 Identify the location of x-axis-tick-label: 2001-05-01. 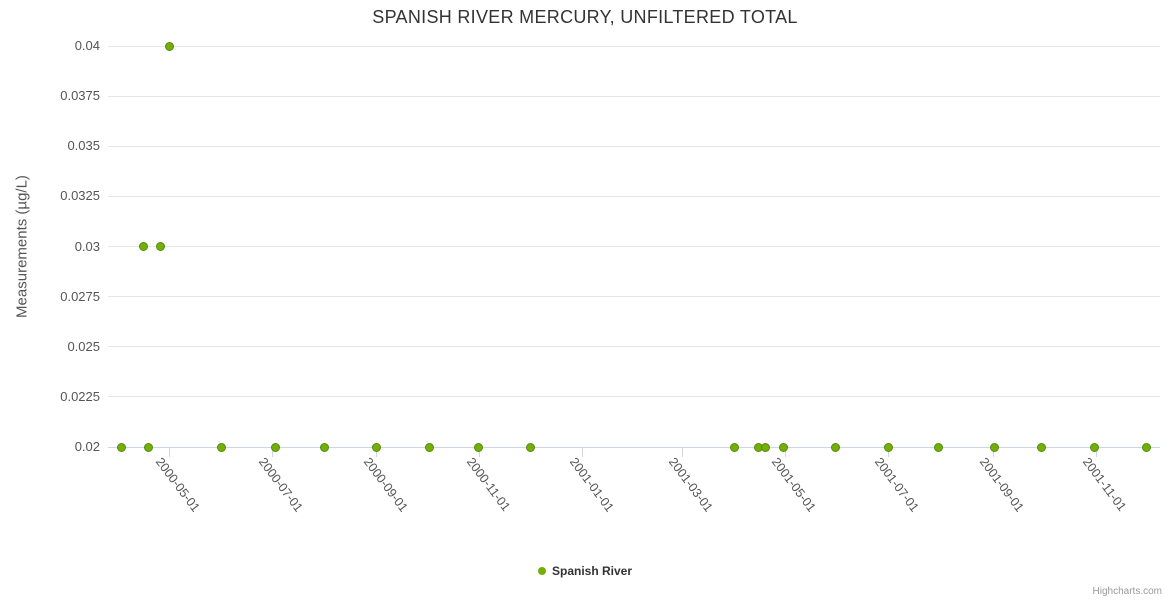
(794, 485).